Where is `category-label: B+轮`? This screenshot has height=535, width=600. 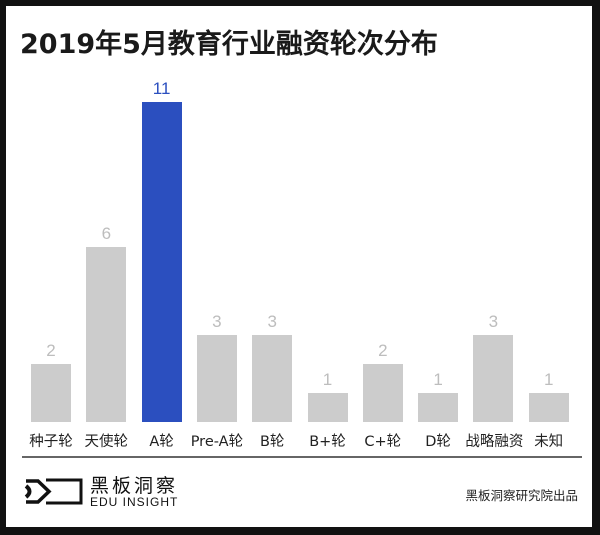 category-label: B+轮 is located at coordinates (327, 442).